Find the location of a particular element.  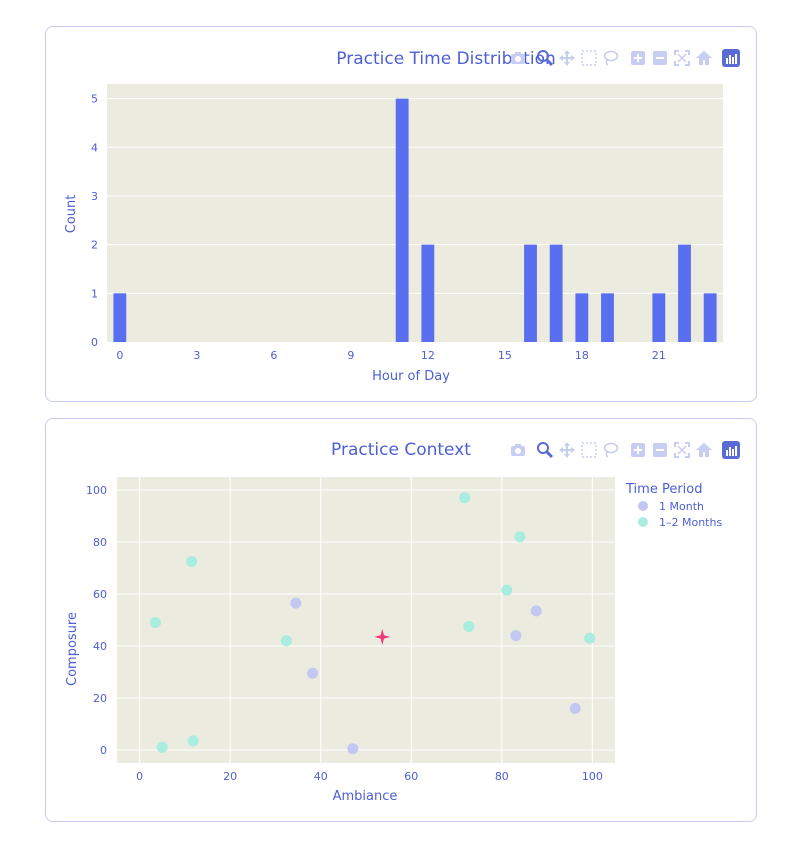

highlight-star-marker is located at coordinates (382, 636).